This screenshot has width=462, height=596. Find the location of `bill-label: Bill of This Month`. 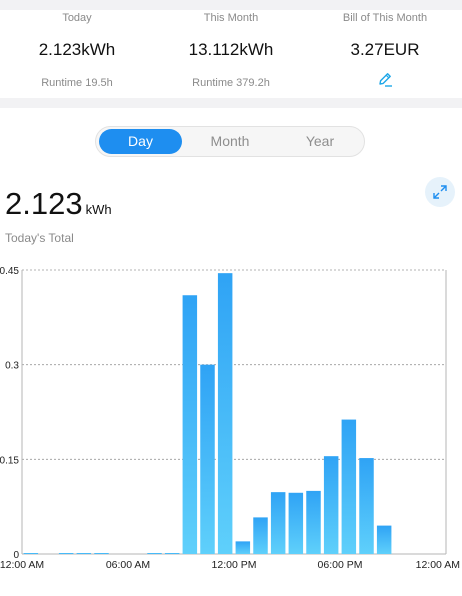

bill-label: Bill of This Month is located at coordinates (385, 18).